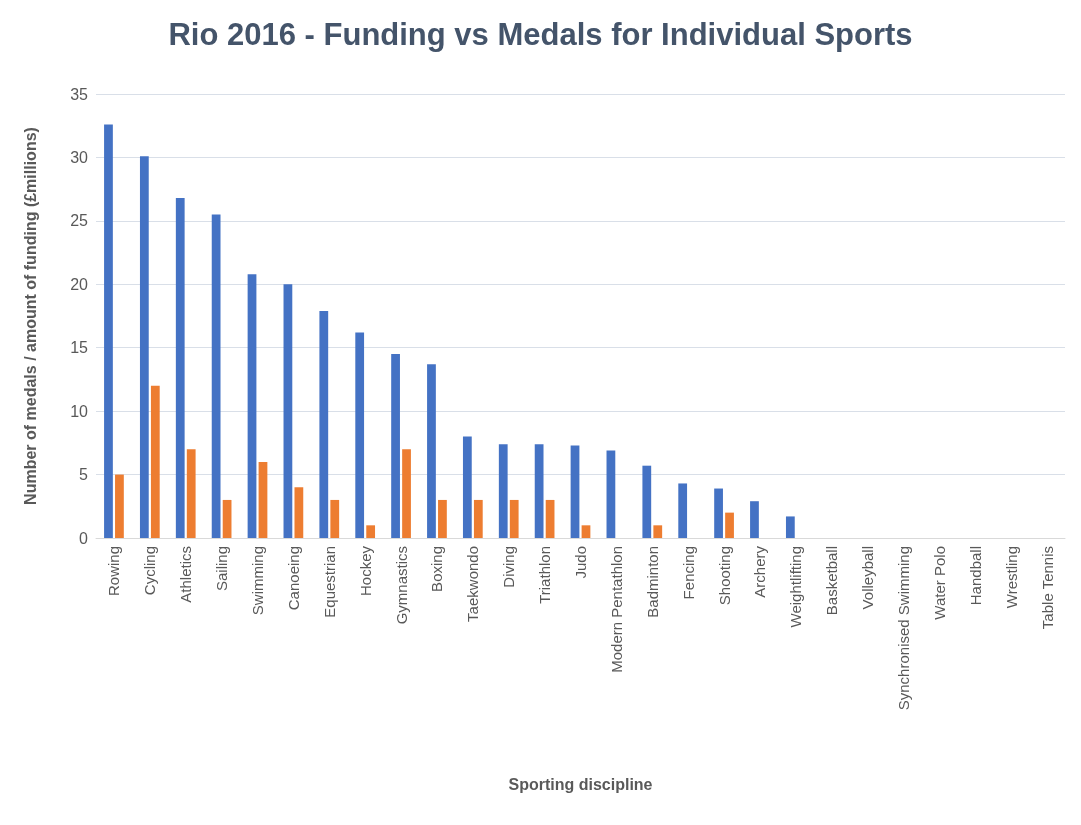 This screenshot has height=825, width=1081. Describe the element at coordinates (939, 583) in the screenshot. I see `x-tick-label: Water Polo` at that location.